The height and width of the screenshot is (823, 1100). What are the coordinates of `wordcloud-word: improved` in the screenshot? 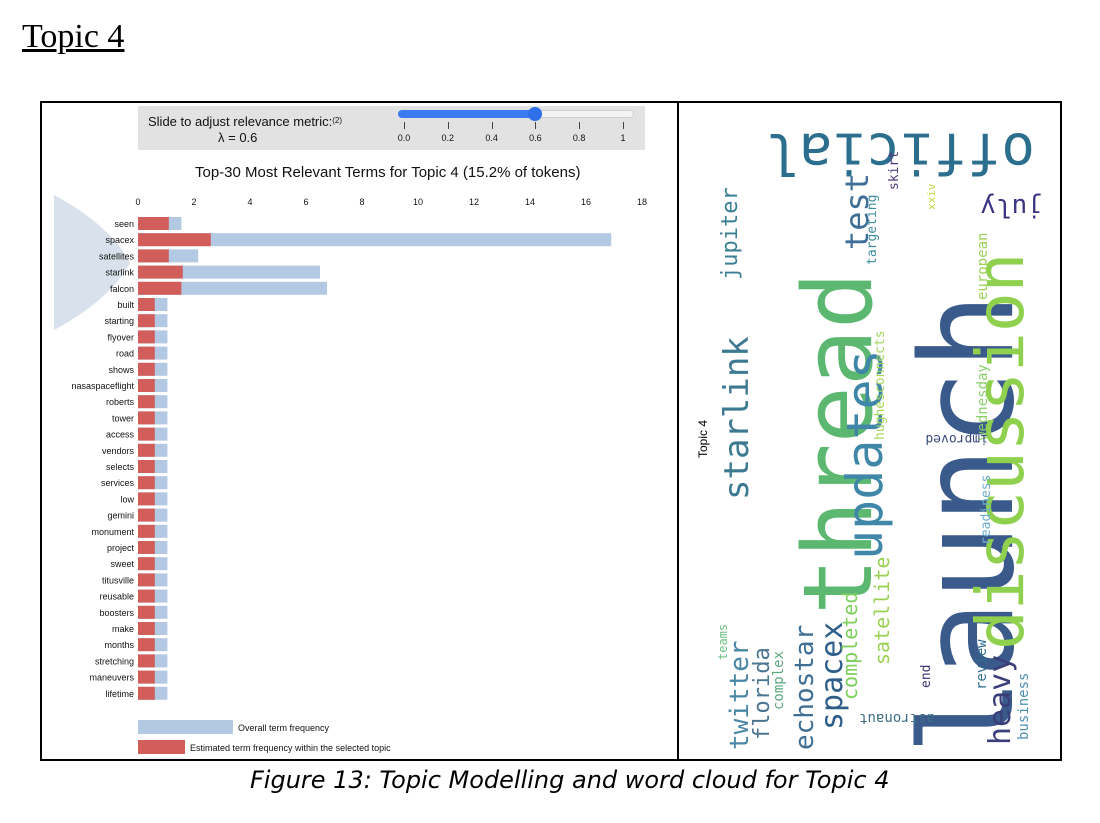 It's located at (956, 438).